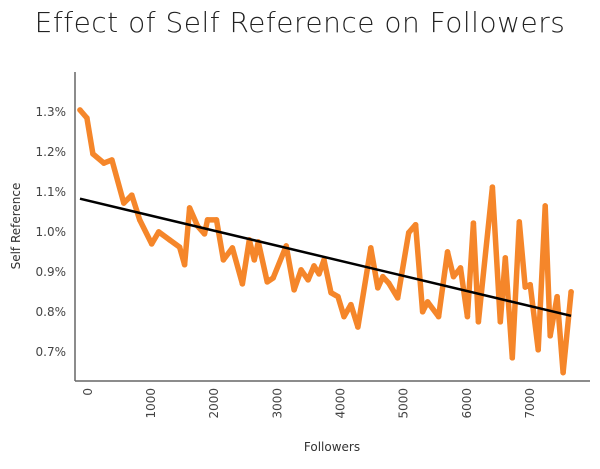  What do you see at coordinates (309, 403) in the screenshot?
I see `x-axis-ticks: 0 1000 2000 3000 4000 5000 6000 7000` at bounding box center [309, 403].